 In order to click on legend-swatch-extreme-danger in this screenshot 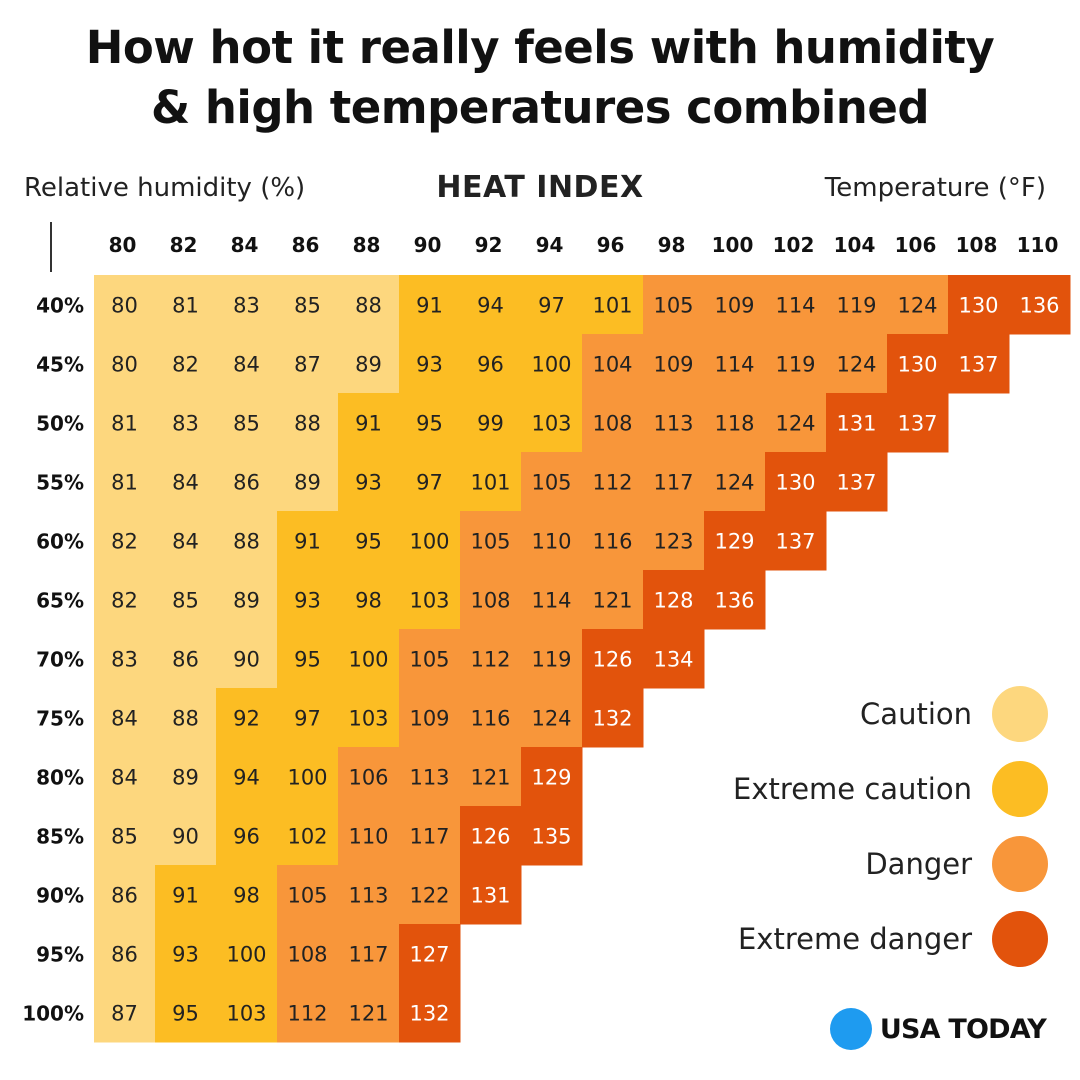, I will do `click(1020, 939)`.